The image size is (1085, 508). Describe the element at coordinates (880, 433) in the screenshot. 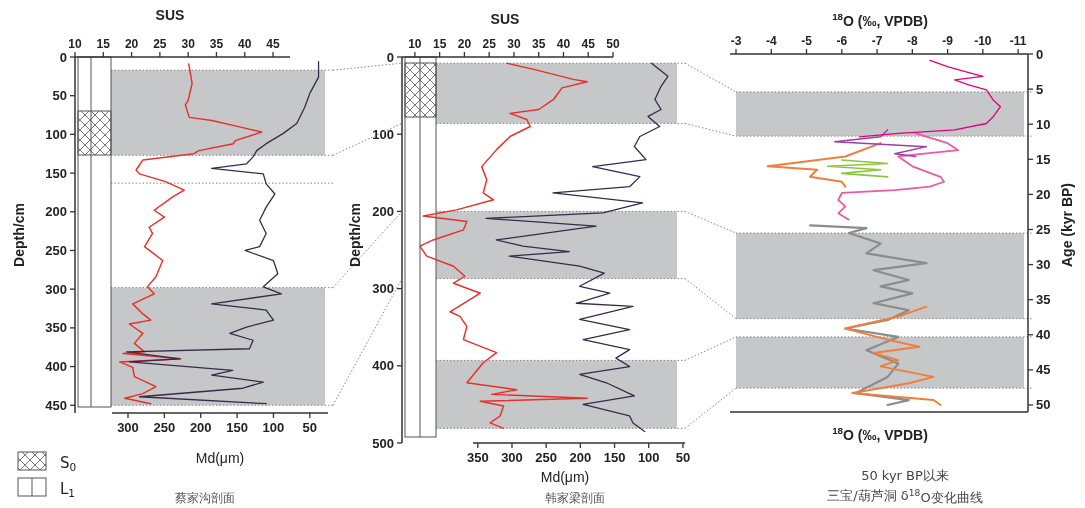

I see `x-axis-title: $^{18}$O (‰, VPDB)` at that location.